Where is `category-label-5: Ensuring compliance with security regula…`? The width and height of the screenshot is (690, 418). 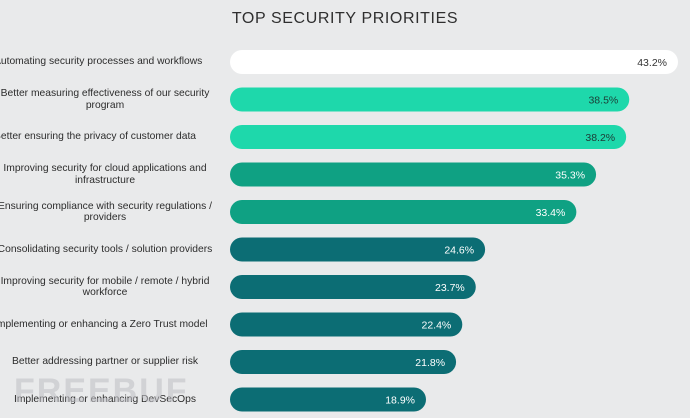 category-label-5: Ensuring compliance with security regula… is located at coordinates (106, 212).